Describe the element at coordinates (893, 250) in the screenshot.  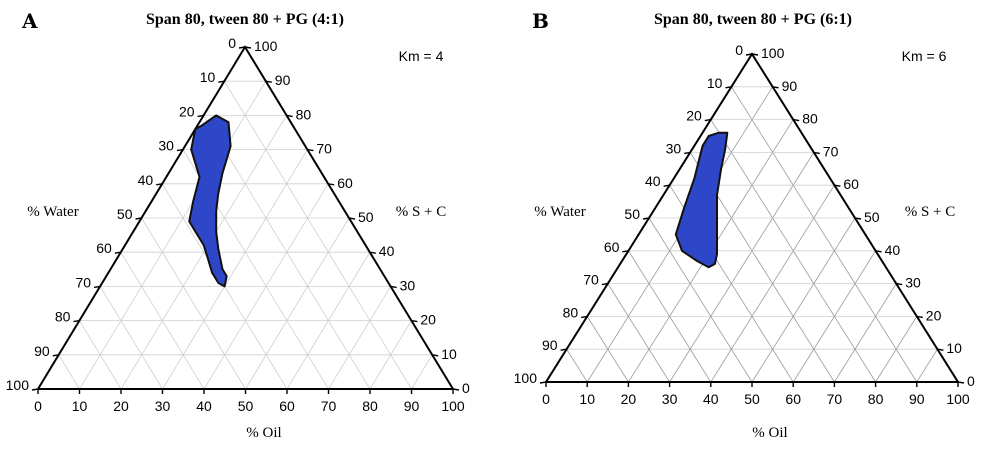
I see `panel-b-sc-tick-label: 40` at that location.